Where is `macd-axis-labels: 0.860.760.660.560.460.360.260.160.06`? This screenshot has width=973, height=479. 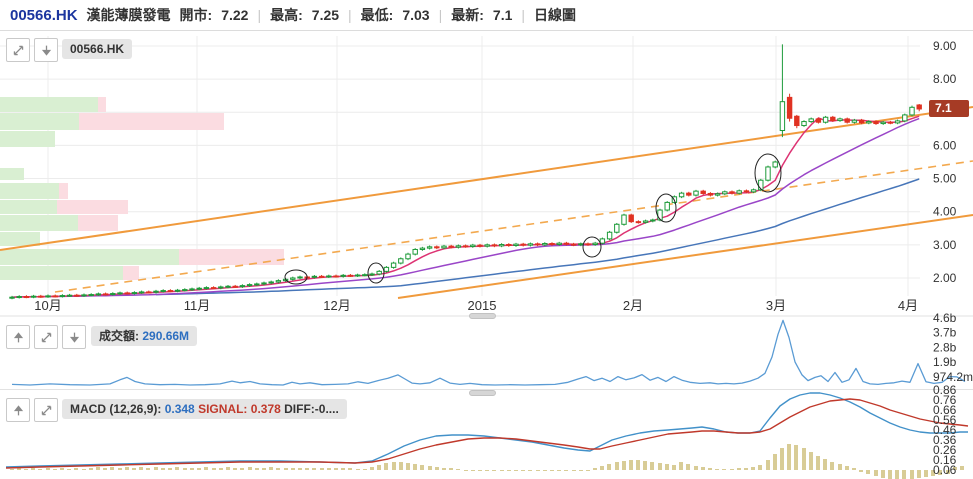 macd-axis-labels: 0.860.760.660.560.460.360.260.160.06 is located at coordinates (945, 430).